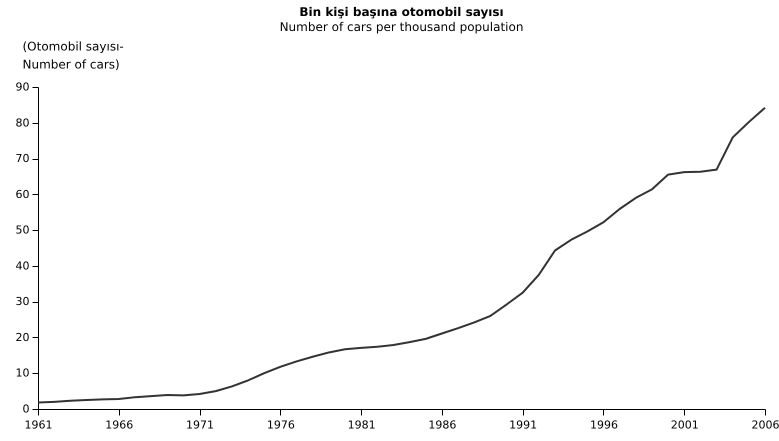 The width and height of the screenshot is (779, 441). I want to click on x-tick-label: 1966, so click(119, 425).